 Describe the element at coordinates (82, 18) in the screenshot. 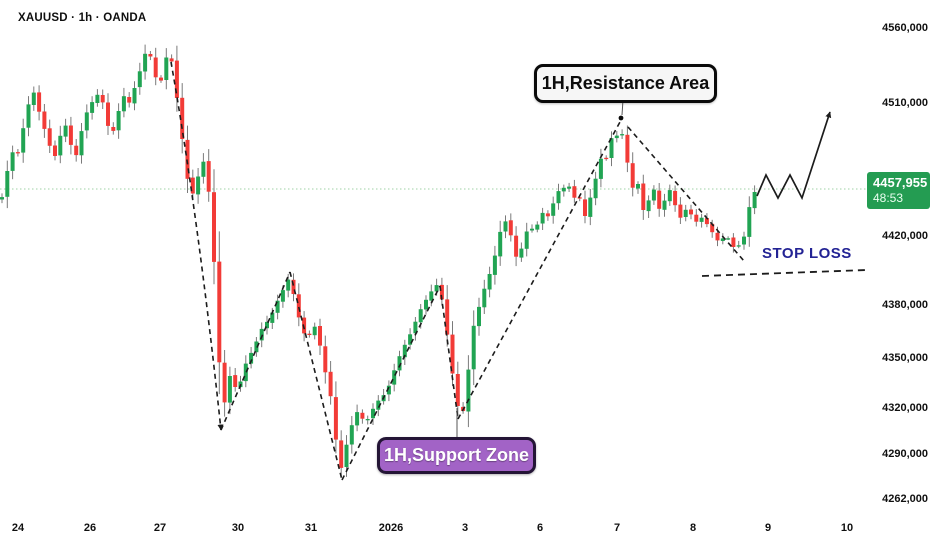

I see `symbol-title: XAUUSD · 1h · OANDA` at that location.